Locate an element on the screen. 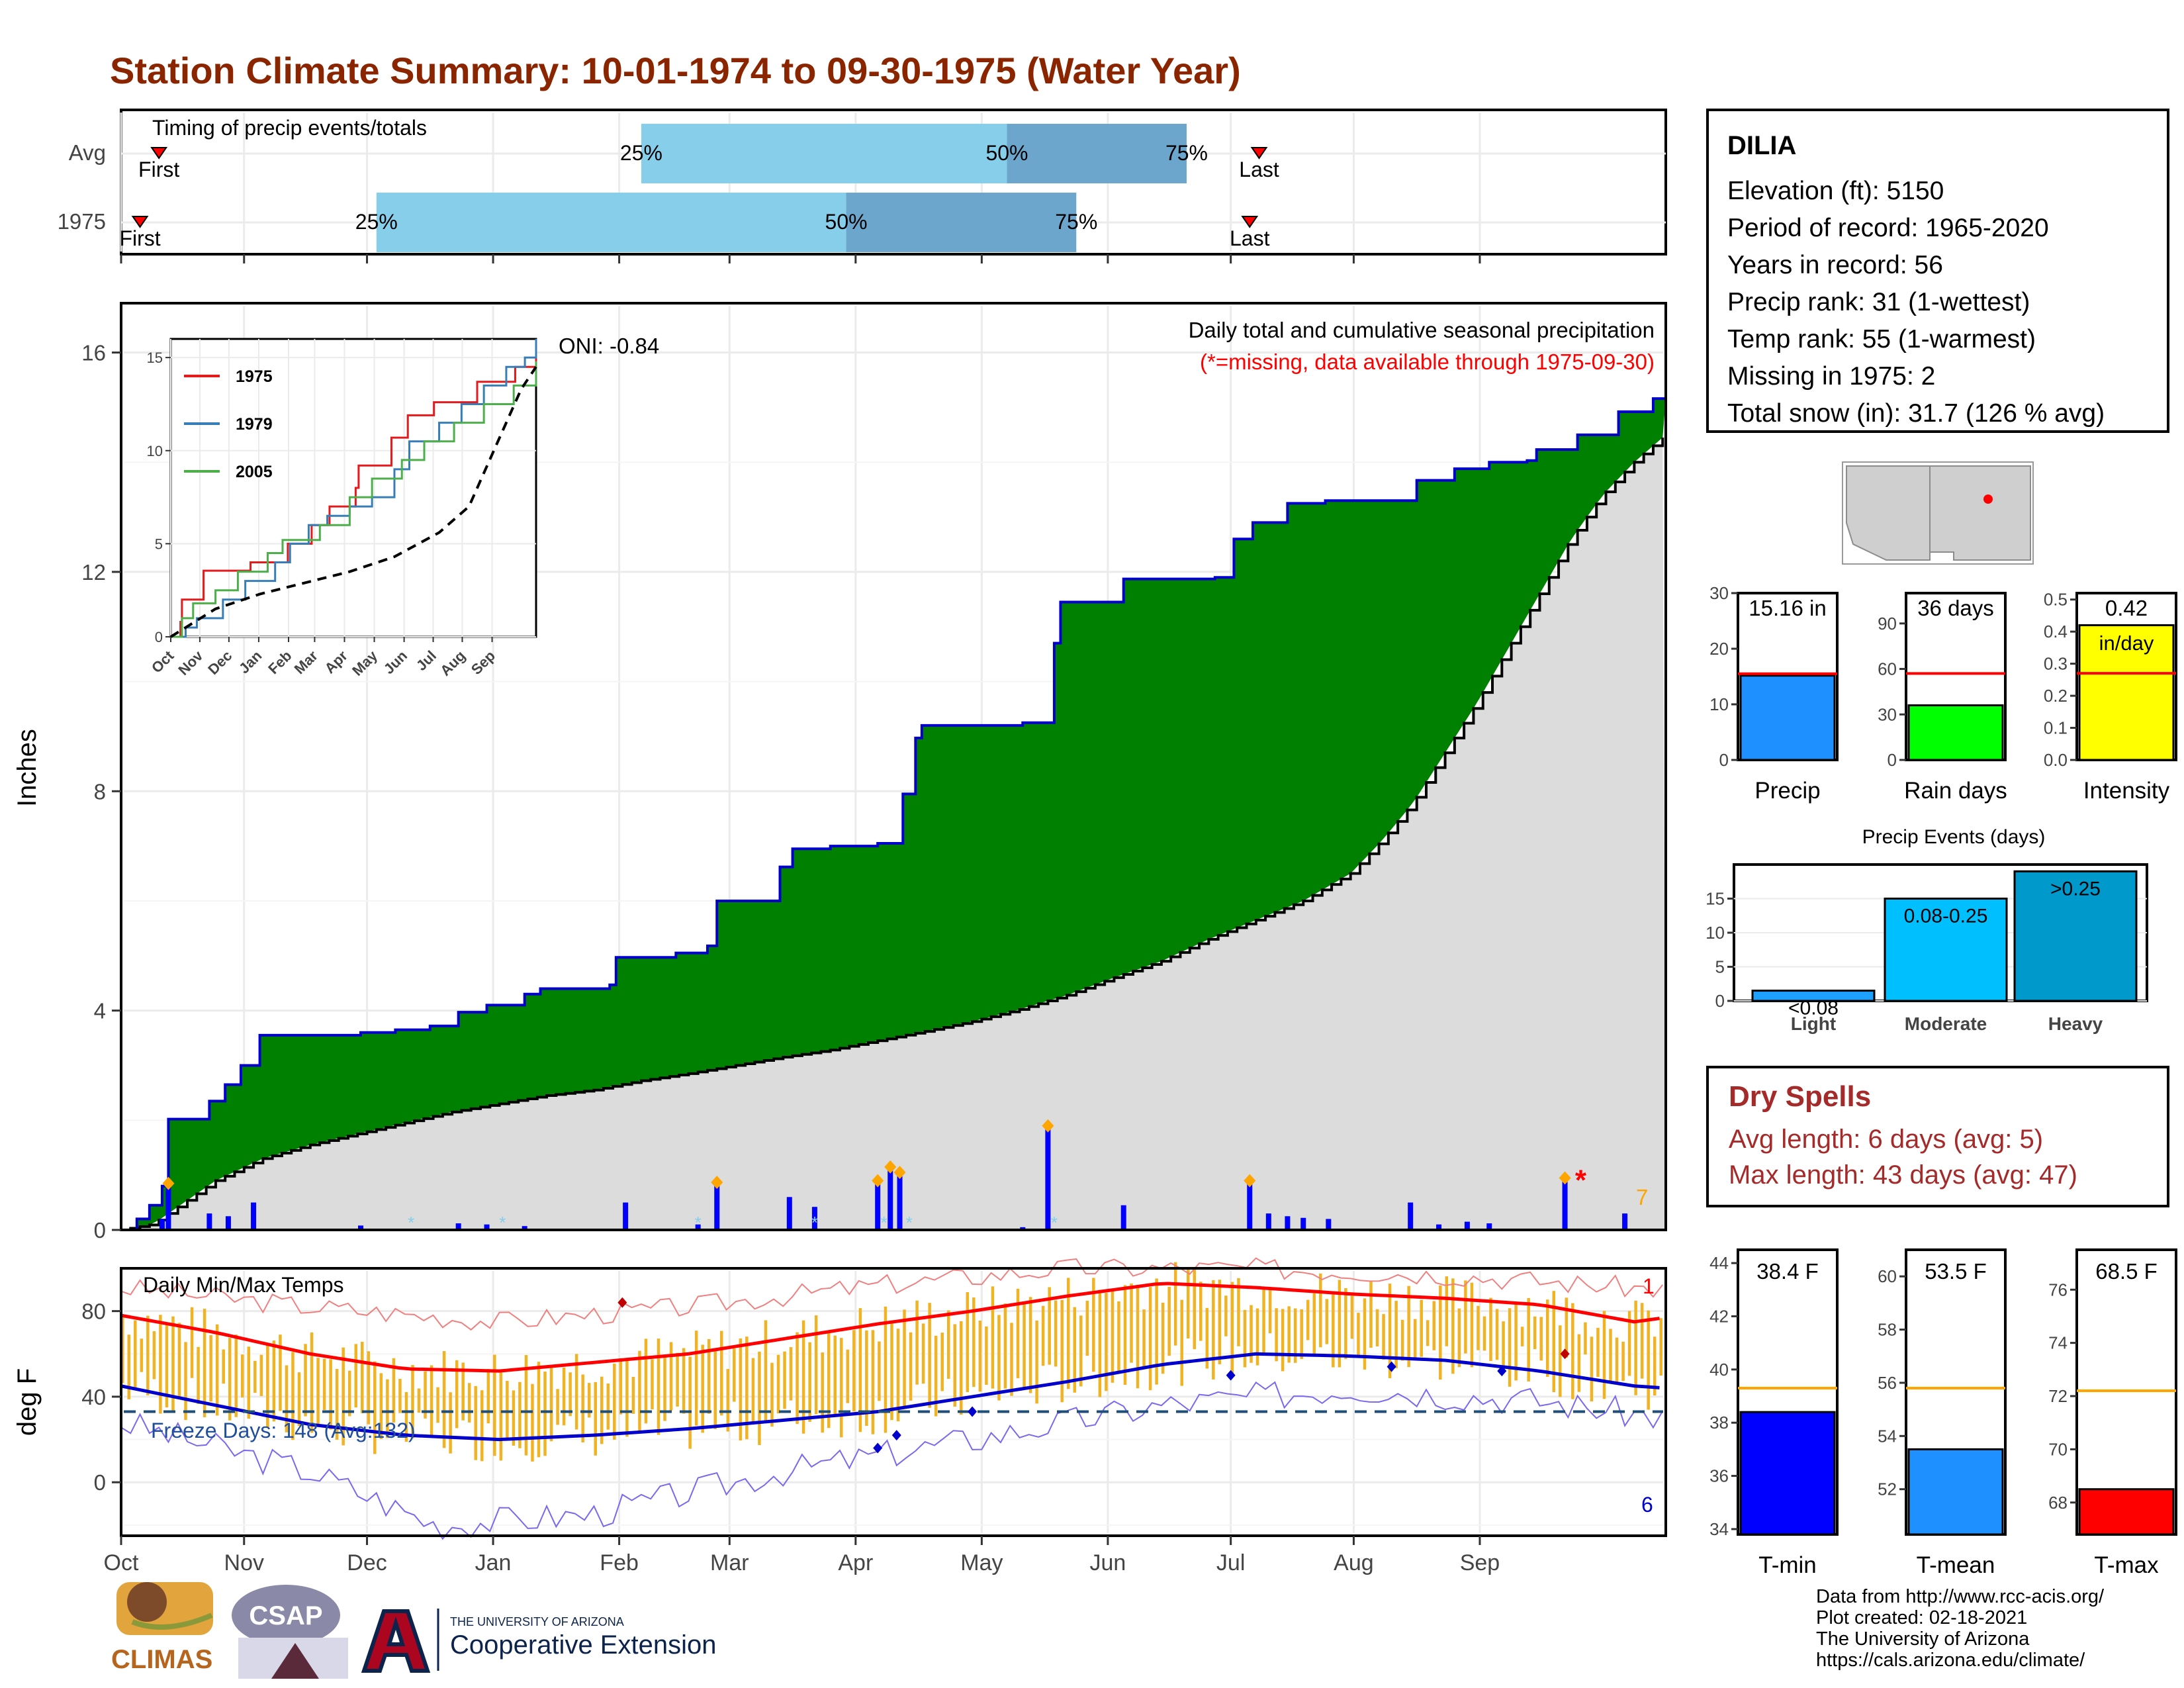  temp-bottom-count: 6 is located at coordinates (1647, 1505).